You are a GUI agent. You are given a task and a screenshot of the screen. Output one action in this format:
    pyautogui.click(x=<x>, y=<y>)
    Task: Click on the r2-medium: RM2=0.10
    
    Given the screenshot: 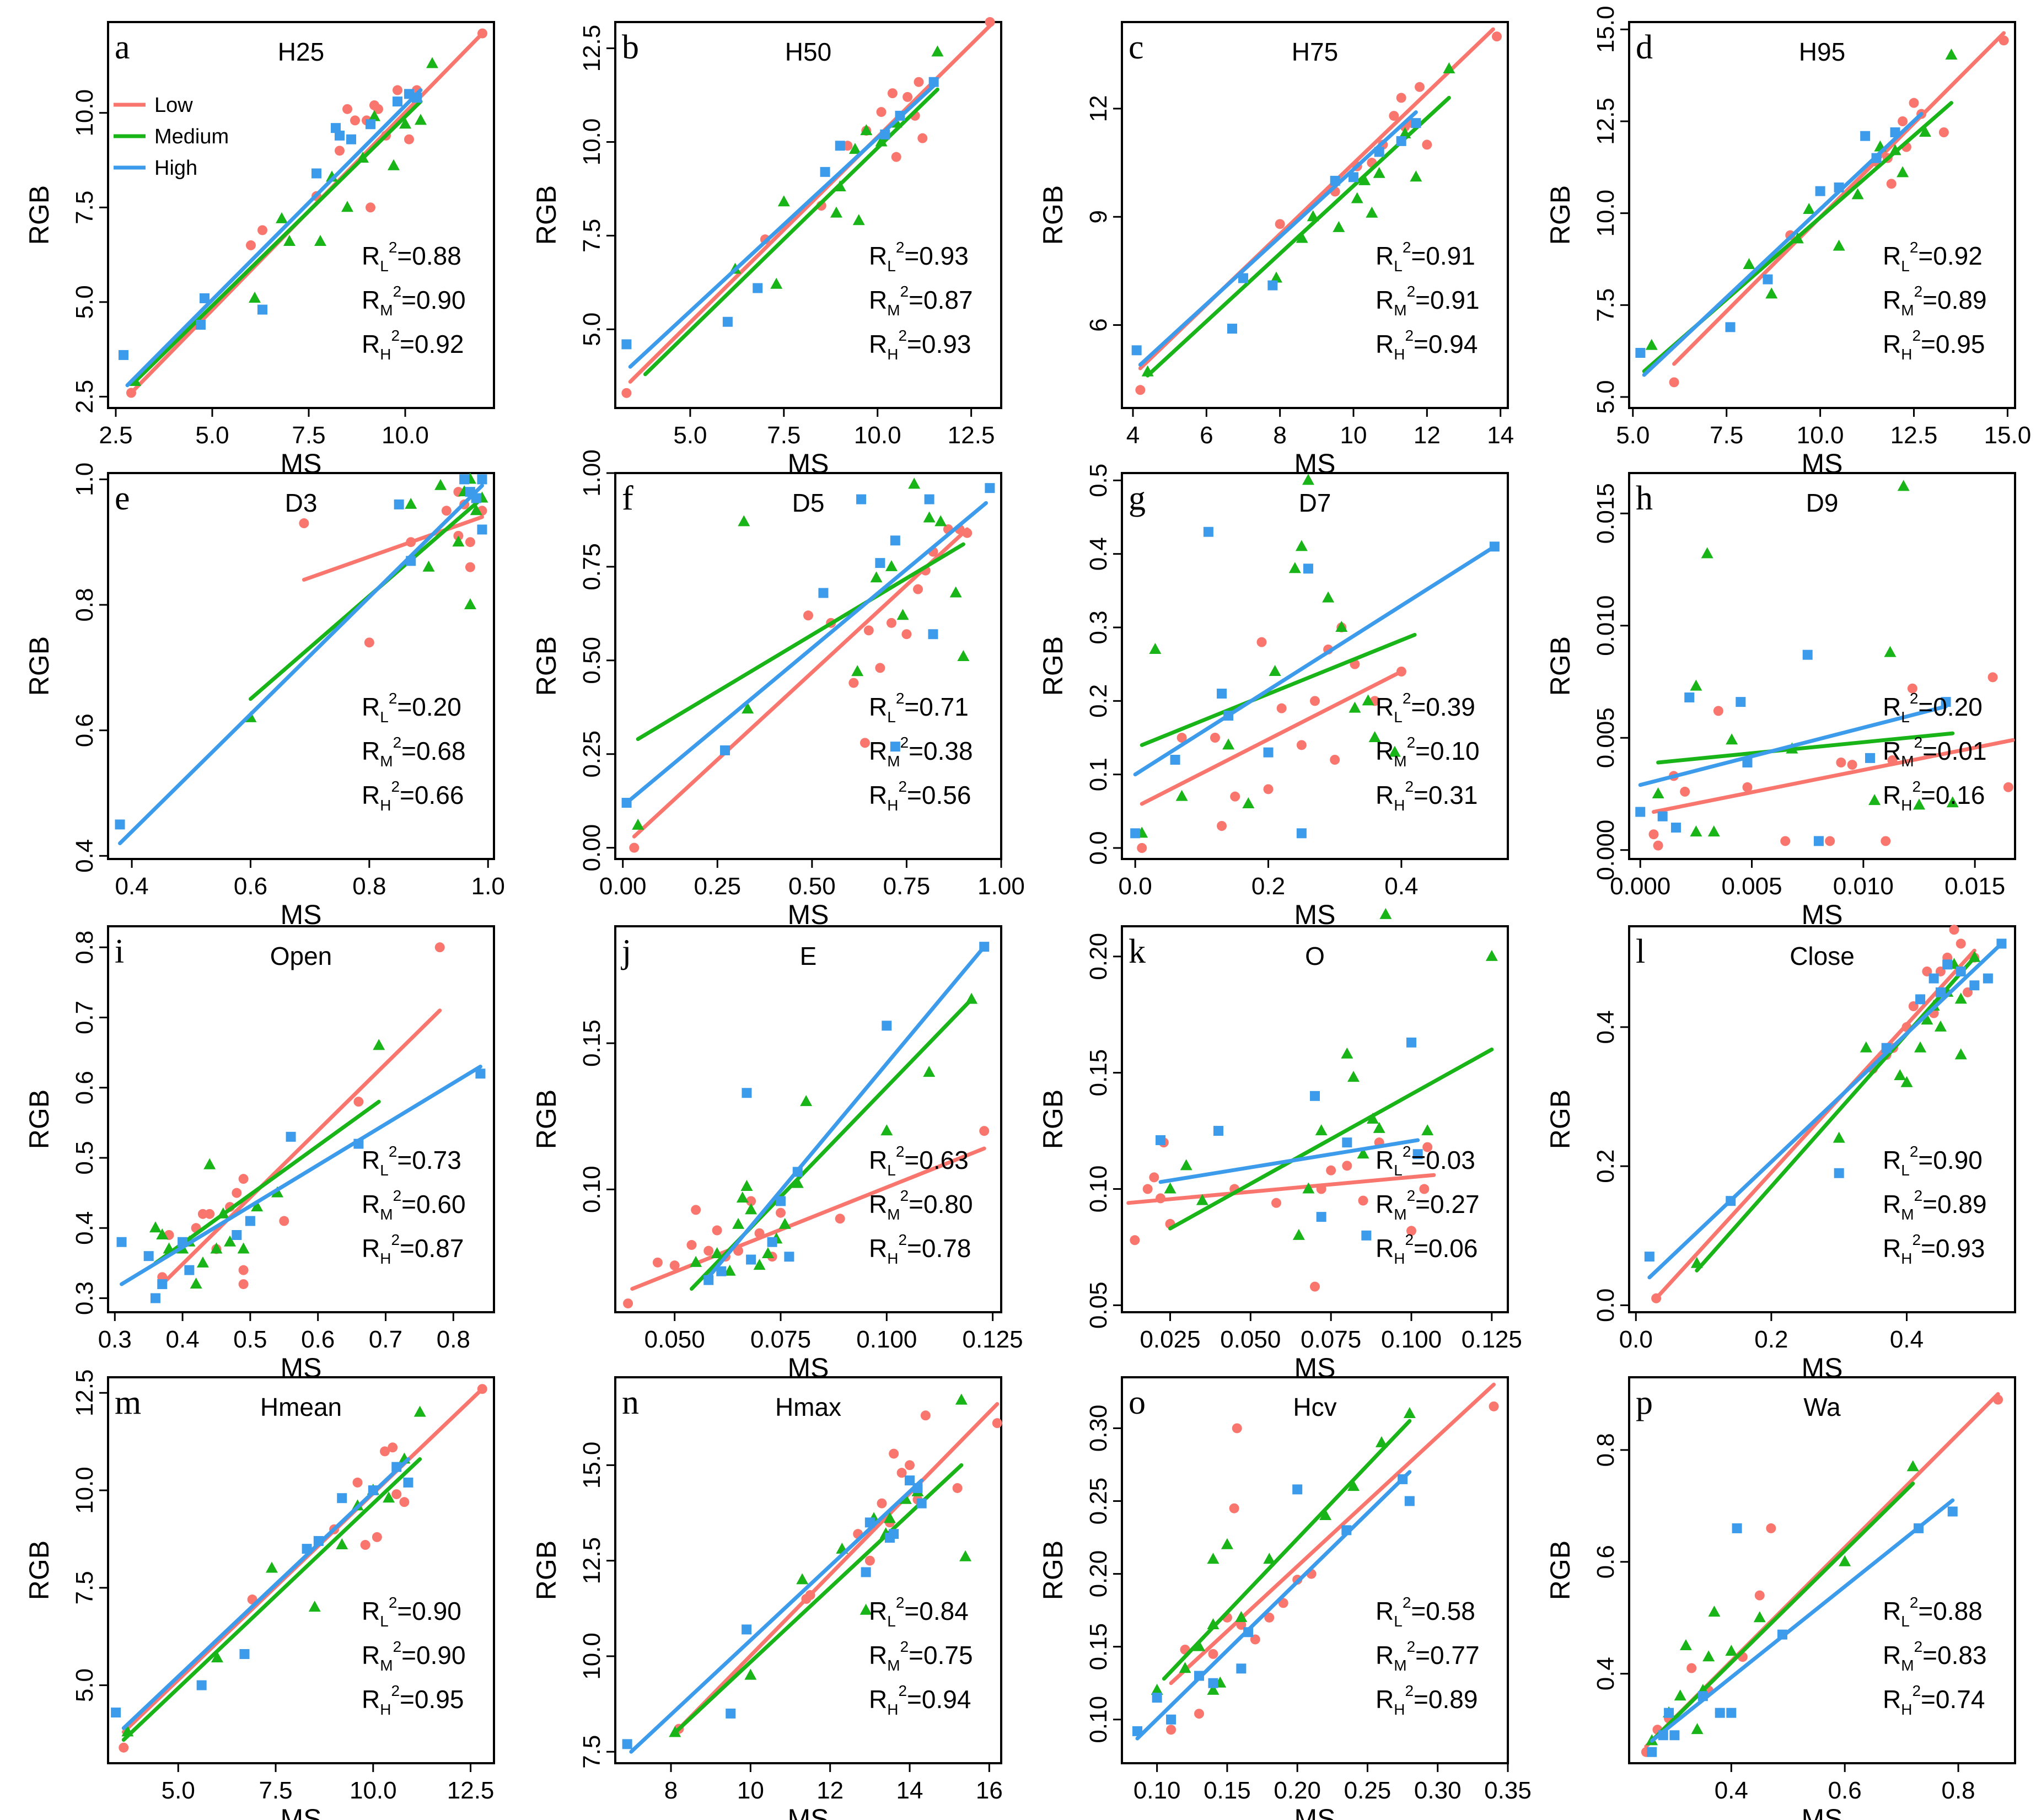 What is the action you would take?
    pyautogui.click(x=1428, y=752)
    